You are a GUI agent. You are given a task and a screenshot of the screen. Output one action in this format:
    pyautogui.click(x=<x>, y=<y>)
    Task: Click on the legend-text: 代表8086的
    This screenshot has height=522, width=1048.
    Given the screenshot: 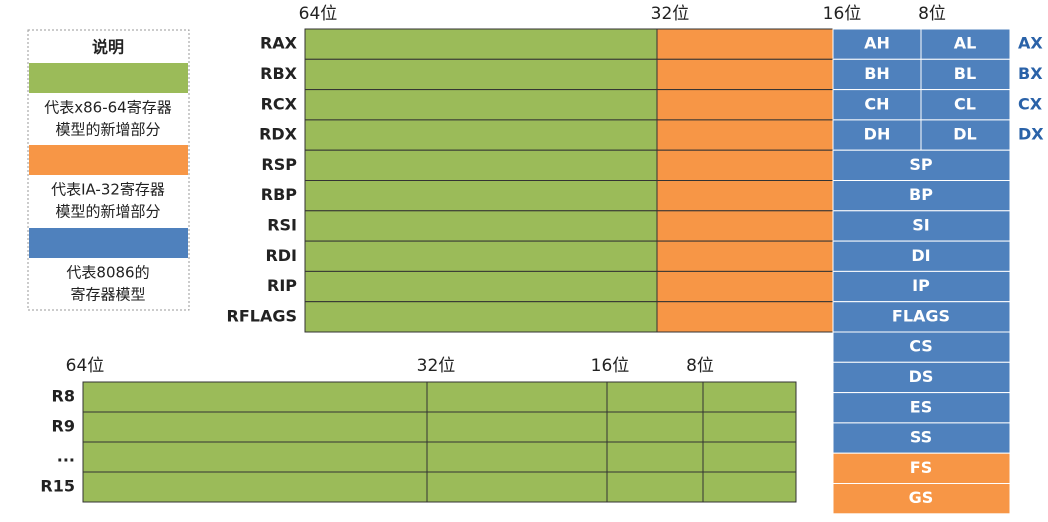 What is the action you would take?
    pyautogui.click(x=107, y=273)
    